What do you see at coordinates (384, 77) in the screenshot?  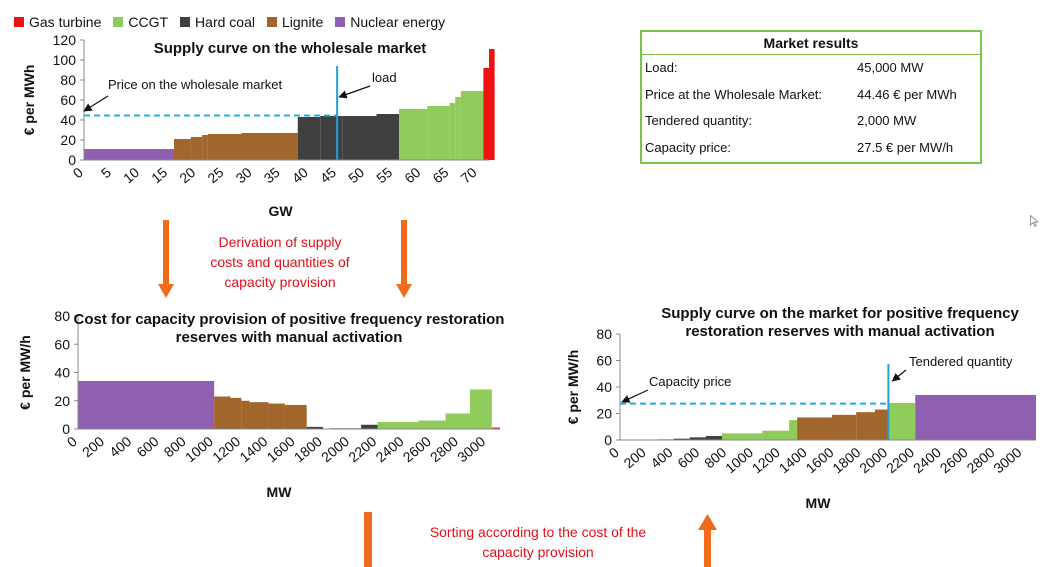 I see `load-label: load` at bounding box center [384, 77].